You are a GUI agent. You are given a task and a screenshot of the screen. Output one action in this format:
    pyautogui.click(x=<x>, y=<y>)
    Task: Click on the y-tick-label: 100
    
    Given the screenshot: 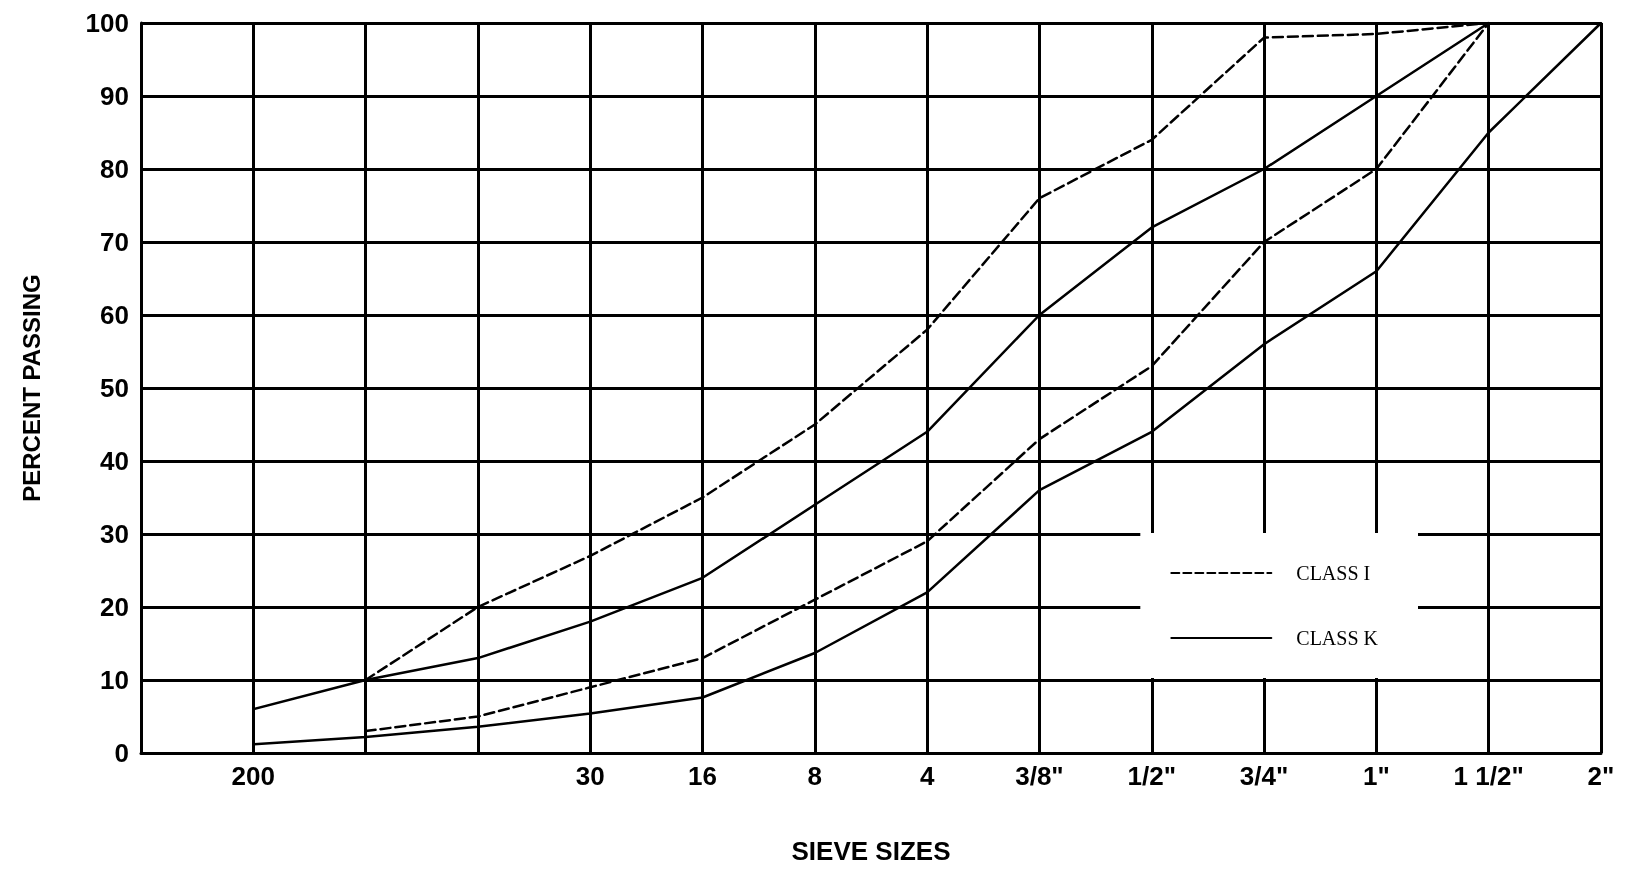 What is the action you would take?
    pyautogui.click(x=107, y=23)
    